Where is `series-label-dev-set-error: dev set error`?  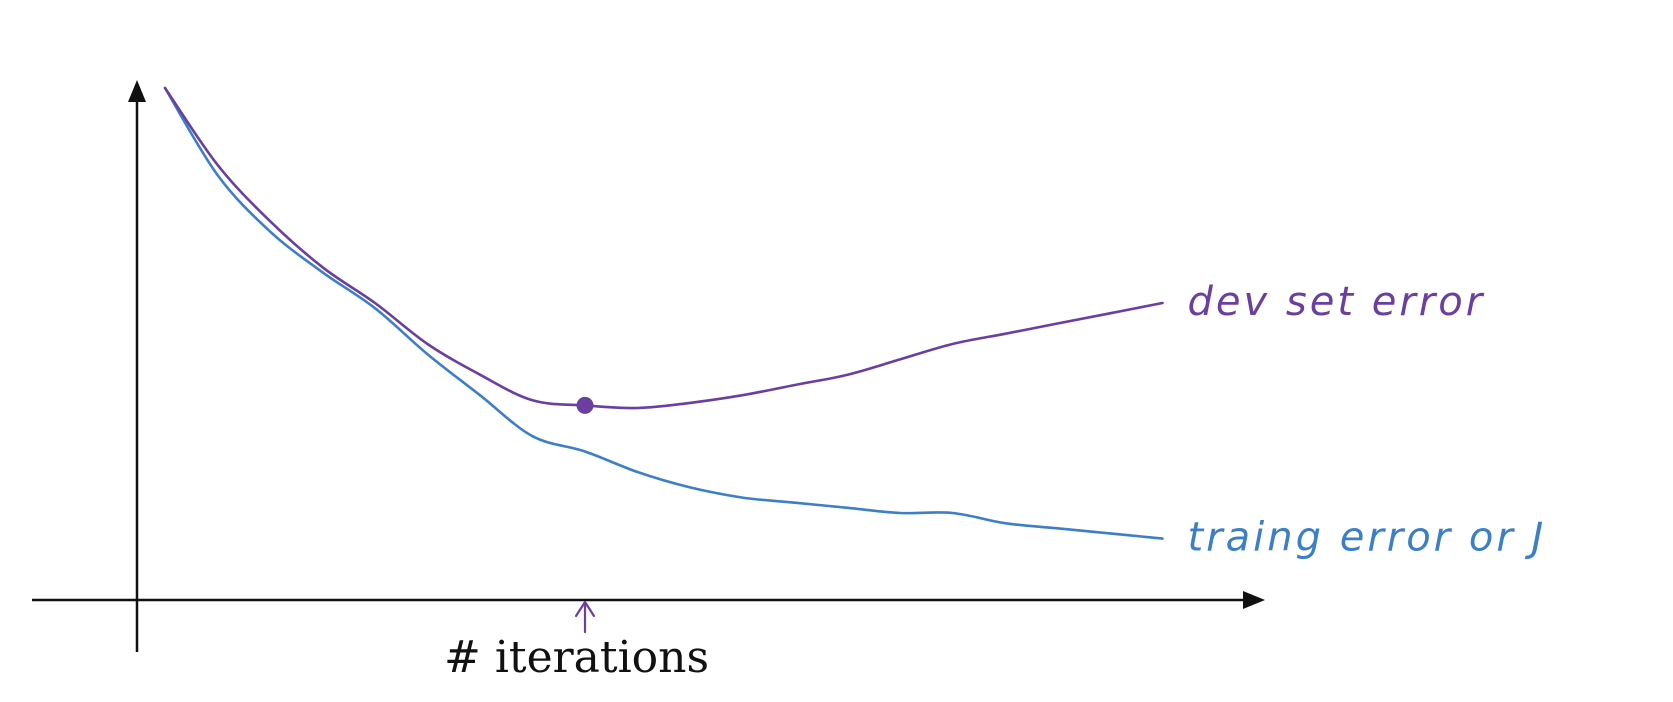
series-label-dev-set-error: dev set error is located at coordinates (1337, 302).